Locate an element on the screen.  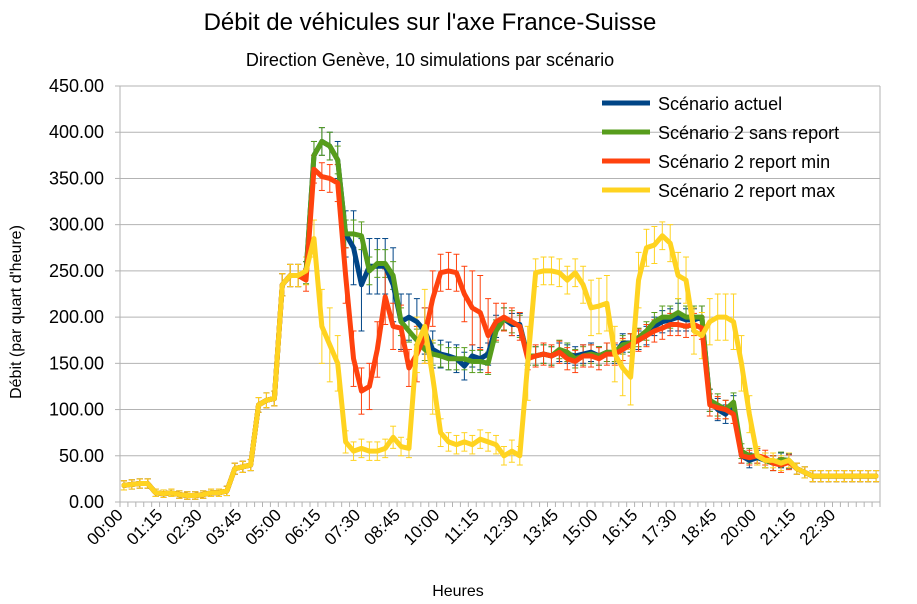
x-tick-label: 08:45 is located at coordinates (382, 527).